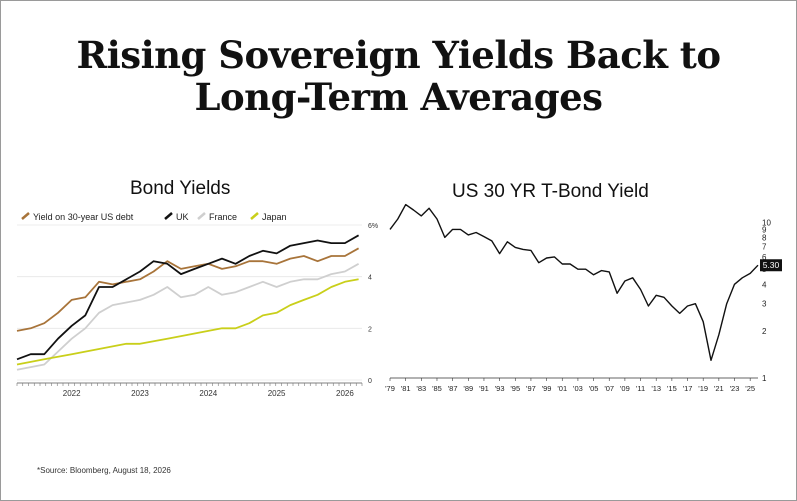 This screenshot has height=501, width=797. Describe the element at coordinates (104, 470) in the screenshot. I see `source-footnote: *Source: Bloomberg, August 18, 2026` at that location.